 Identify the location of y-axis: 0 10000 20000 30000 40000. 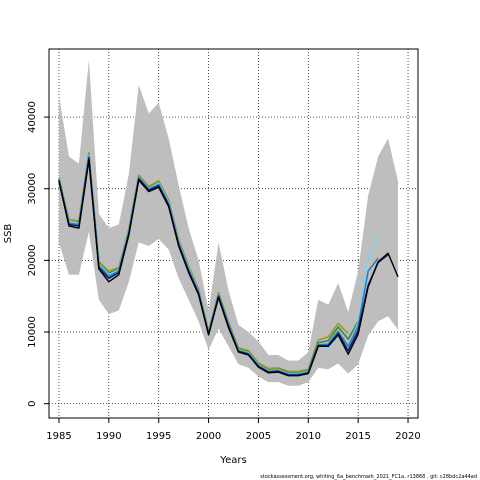
(38, 254).